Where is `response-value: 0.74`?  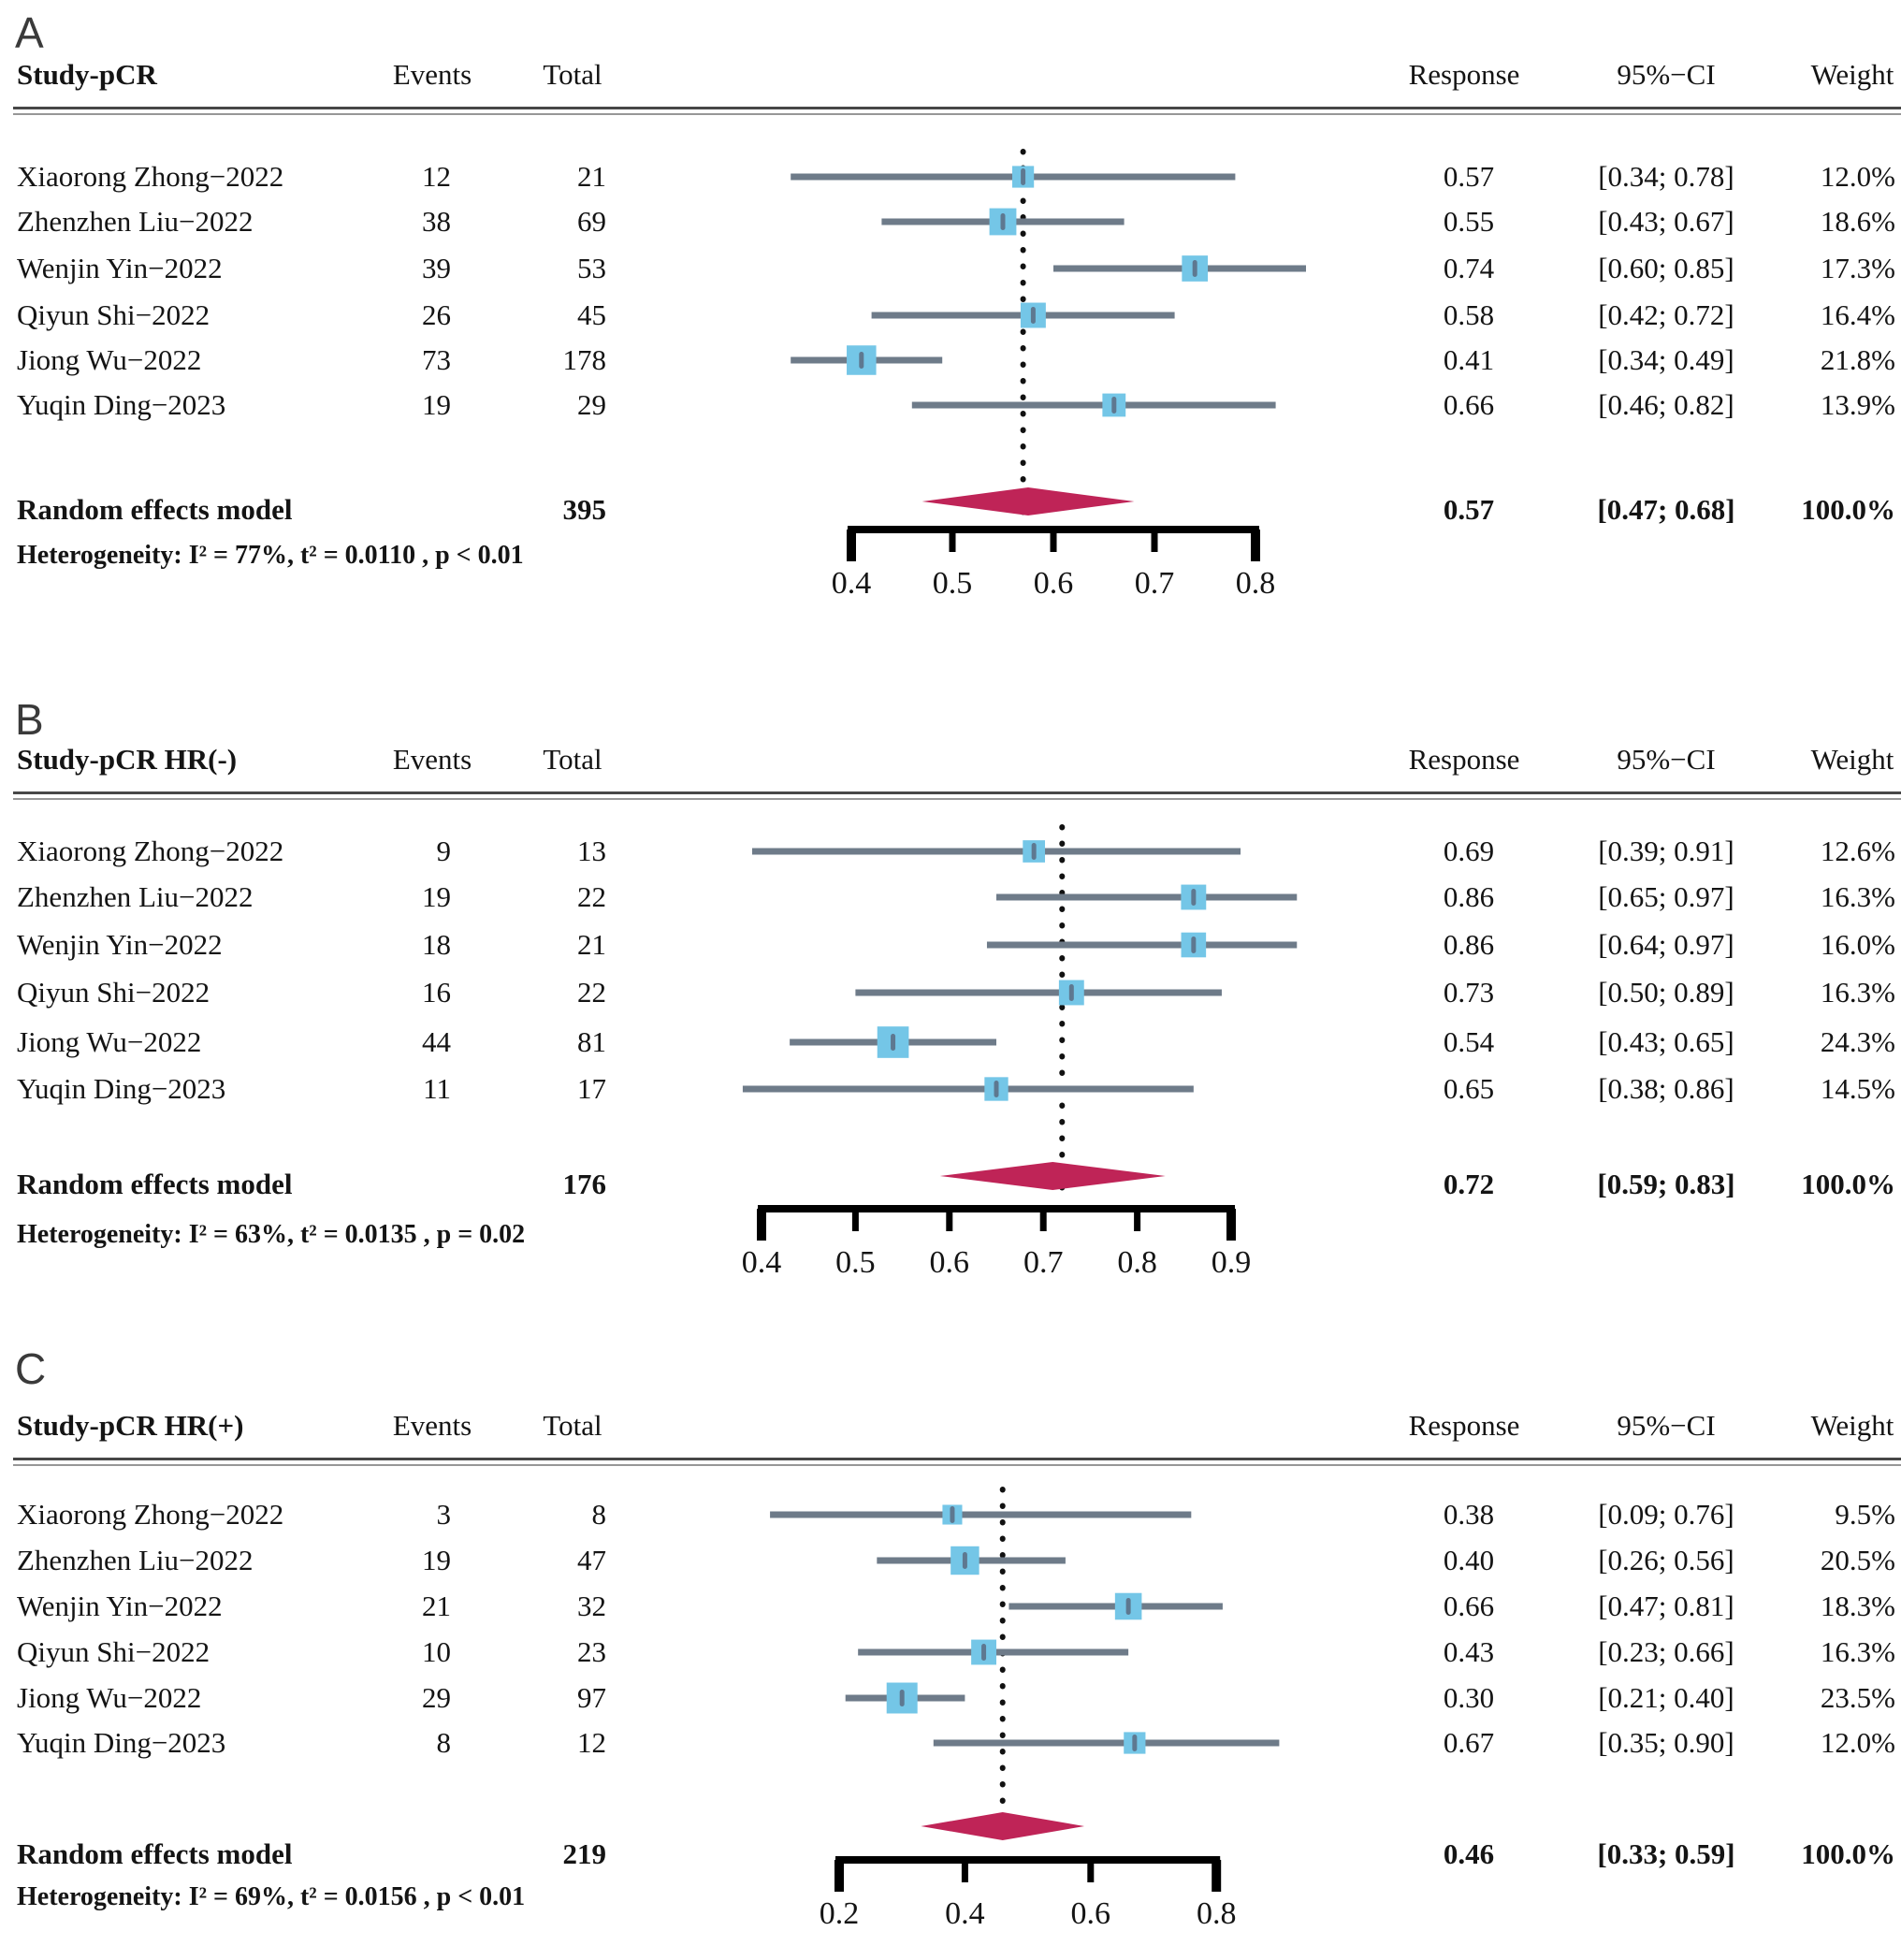 response-value: 0.74 is located at coordinates (1469, 268).